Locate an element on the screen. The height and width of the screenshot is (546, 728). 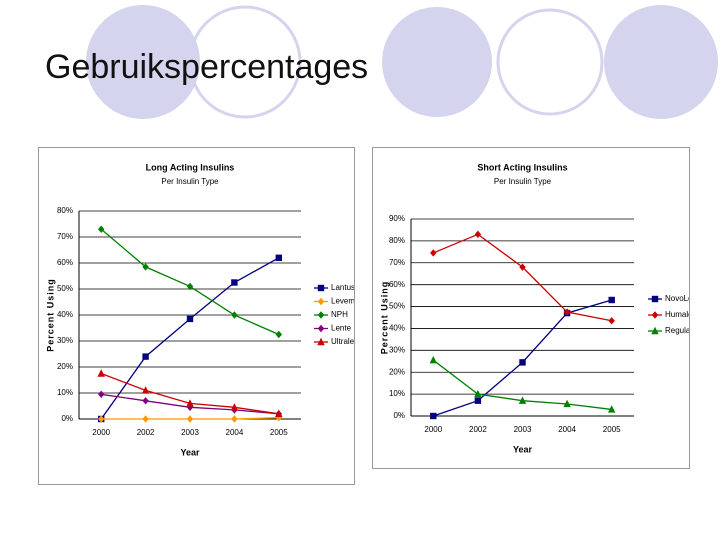
legend-label: Ultralente is located at coordinates (343, 341).